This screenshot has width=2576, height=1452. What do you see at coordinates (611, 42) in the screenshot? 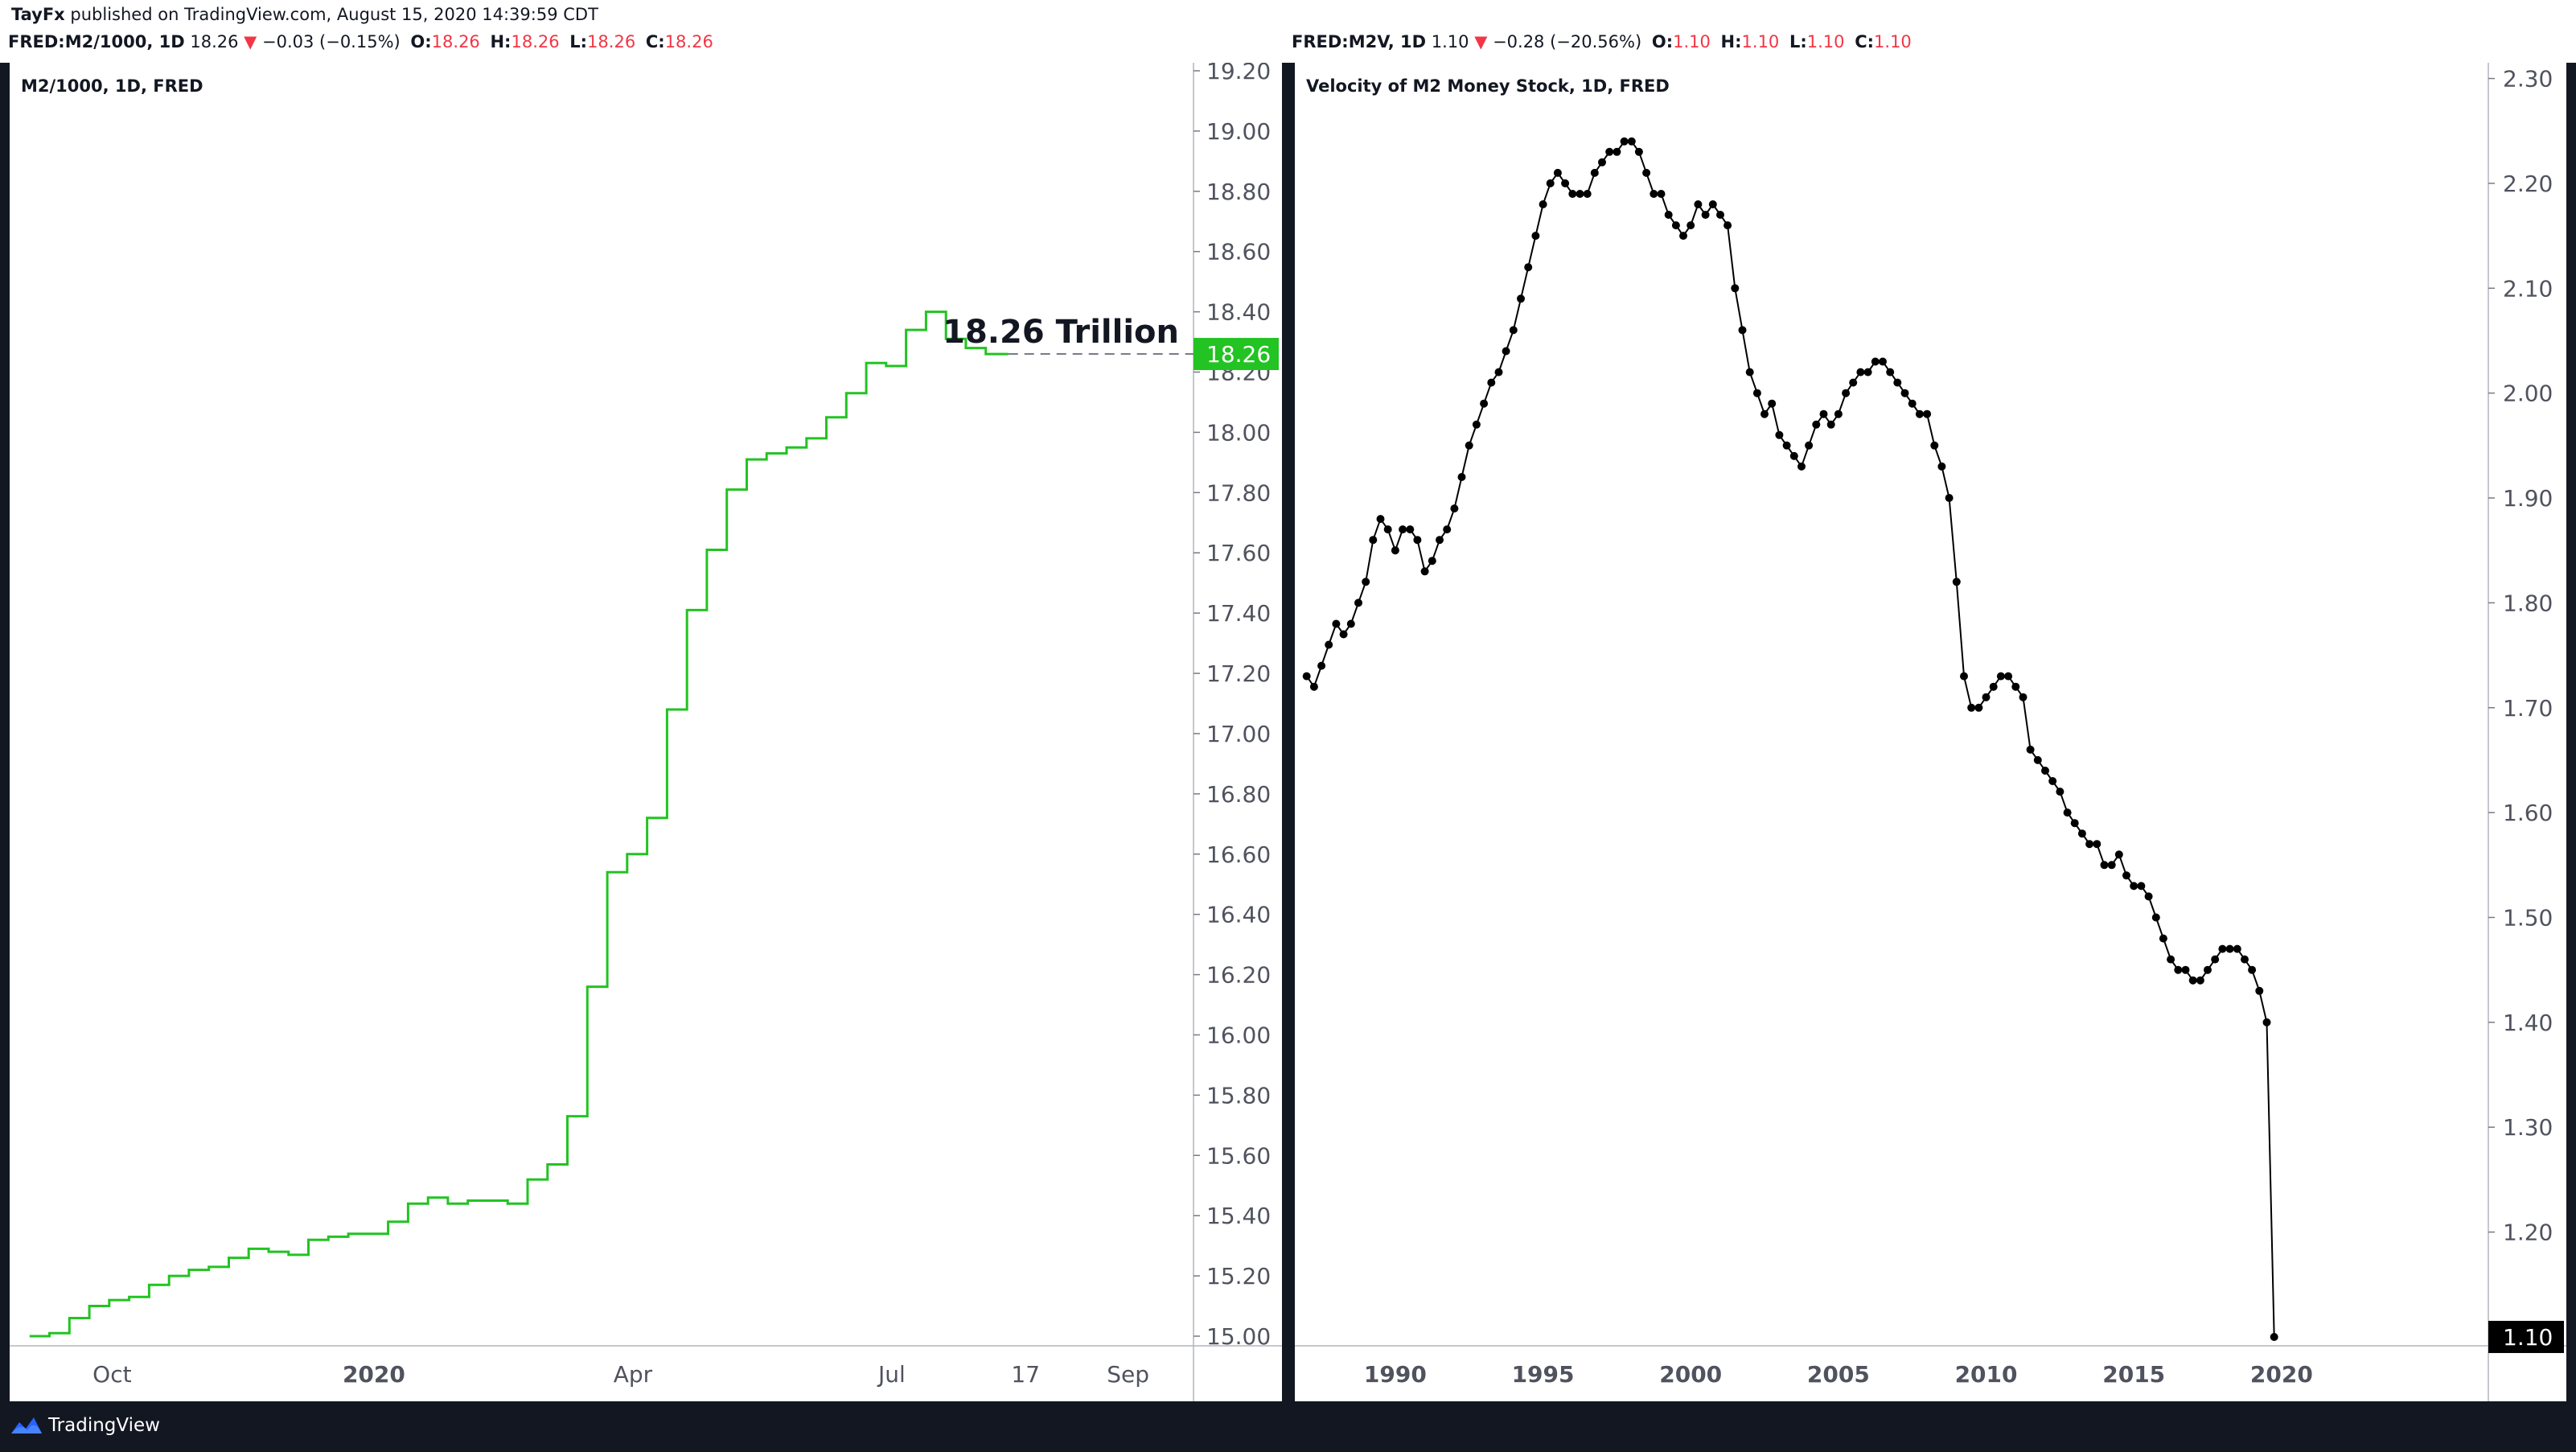
I see `left-low-value: 18.26` at bounding box center [611, 42].